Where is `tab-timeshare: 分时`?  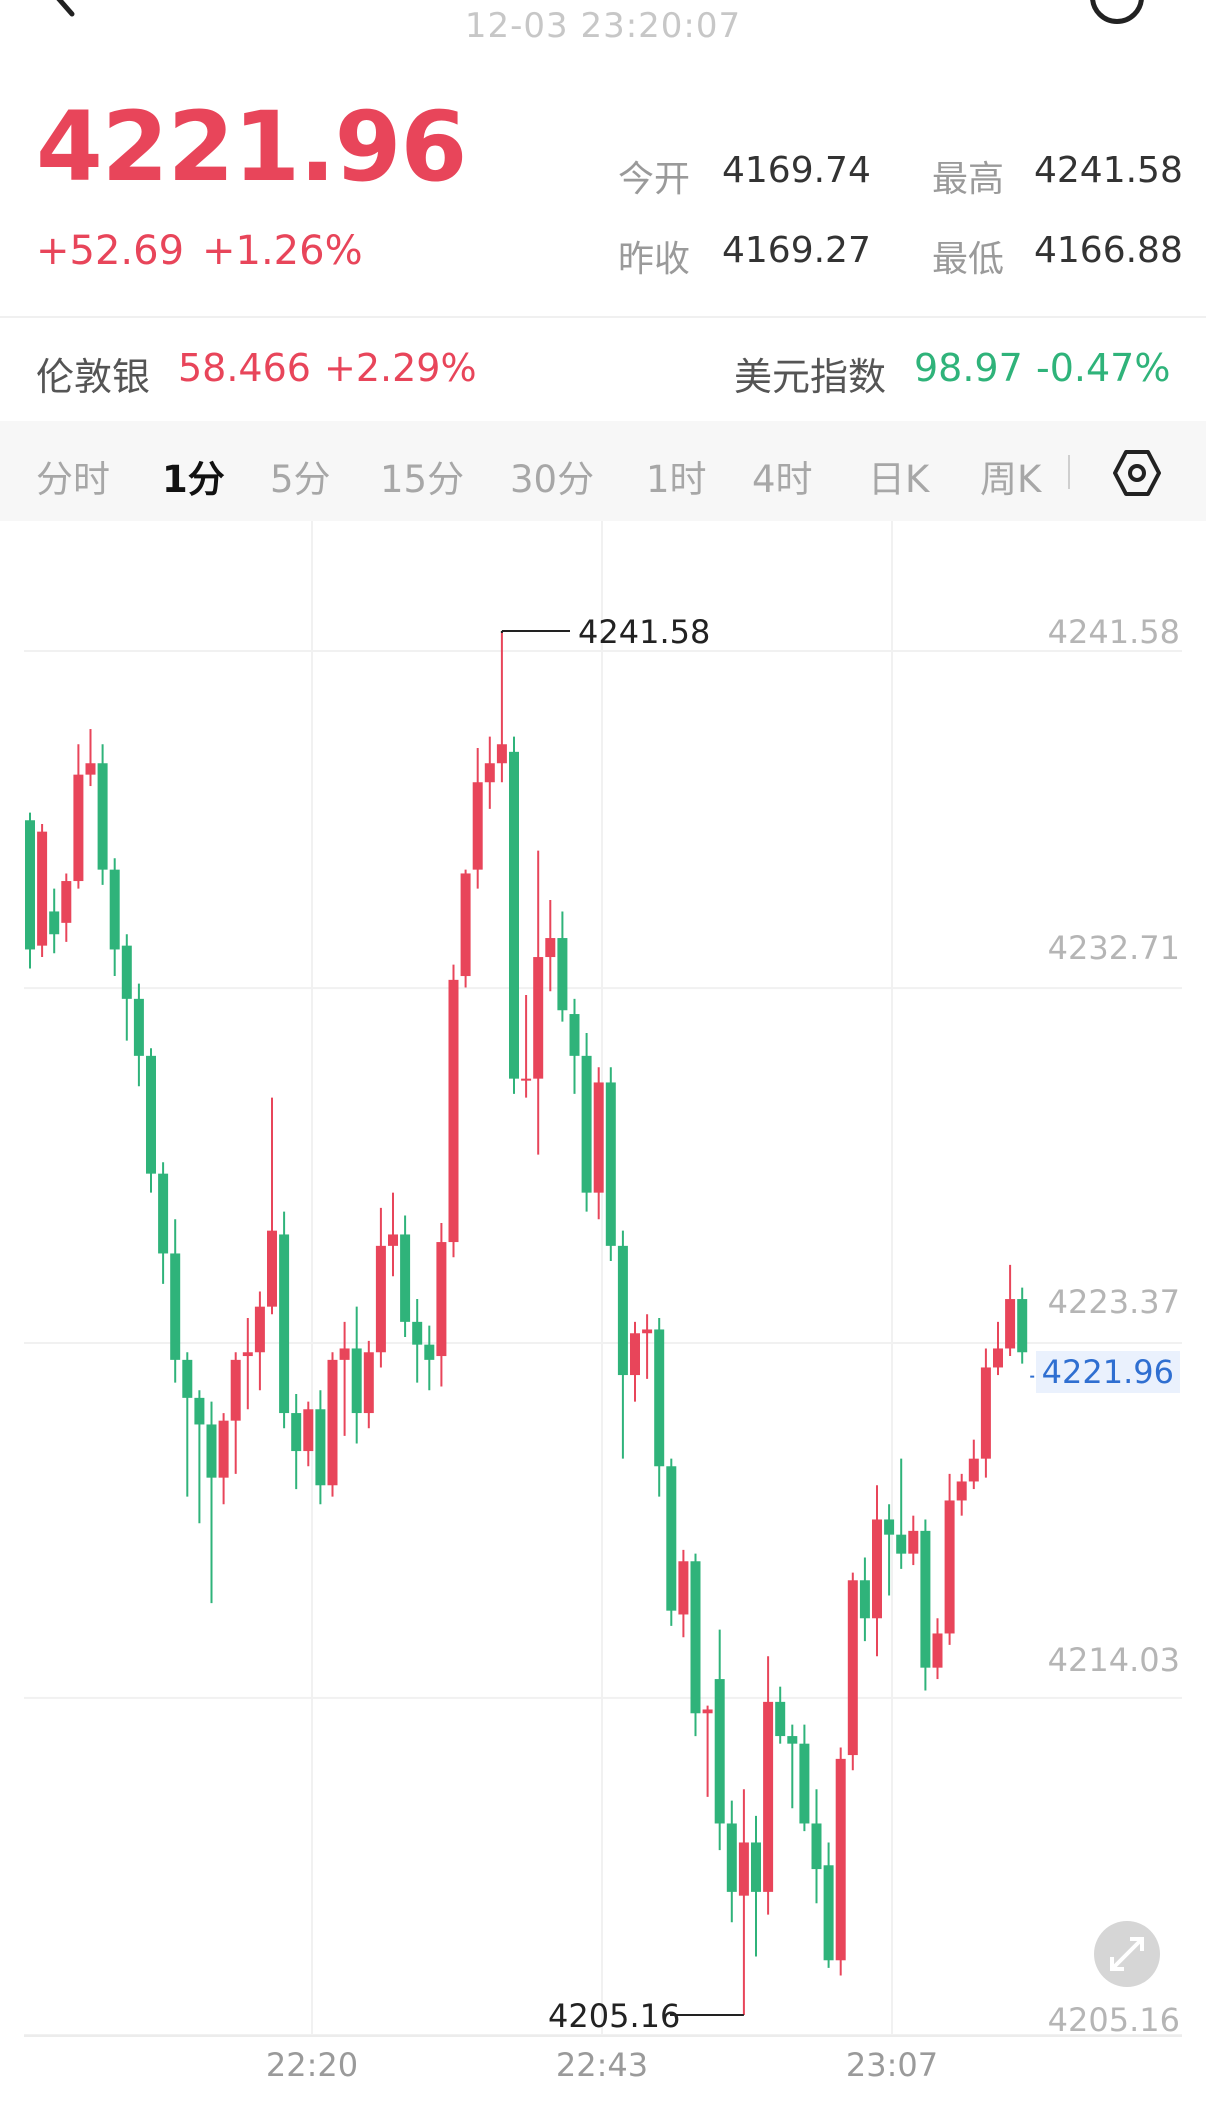
tab-timeshare: 分时 is located at coordinates (73, 479).